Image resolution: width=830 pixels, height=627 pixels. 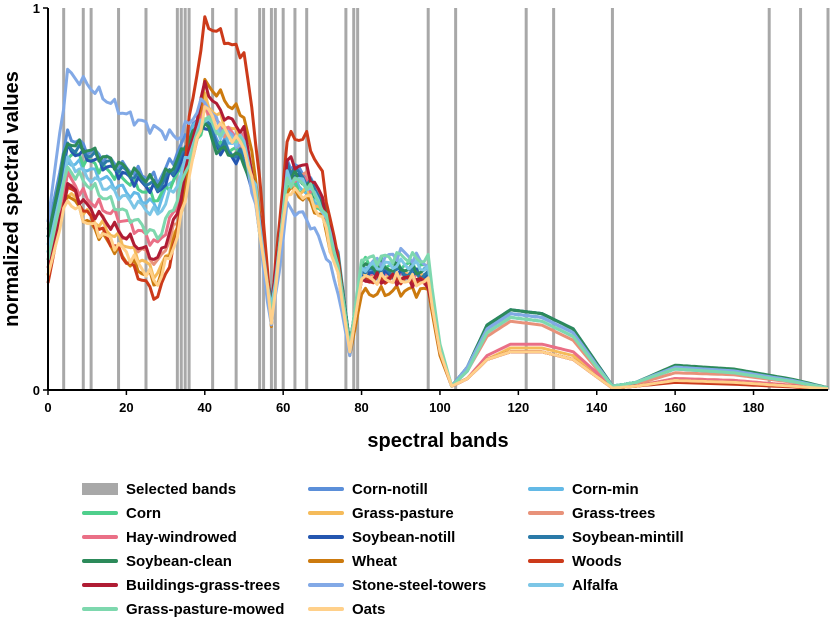 I want to click on legend-label: Woods, so click(x=597, y=561).